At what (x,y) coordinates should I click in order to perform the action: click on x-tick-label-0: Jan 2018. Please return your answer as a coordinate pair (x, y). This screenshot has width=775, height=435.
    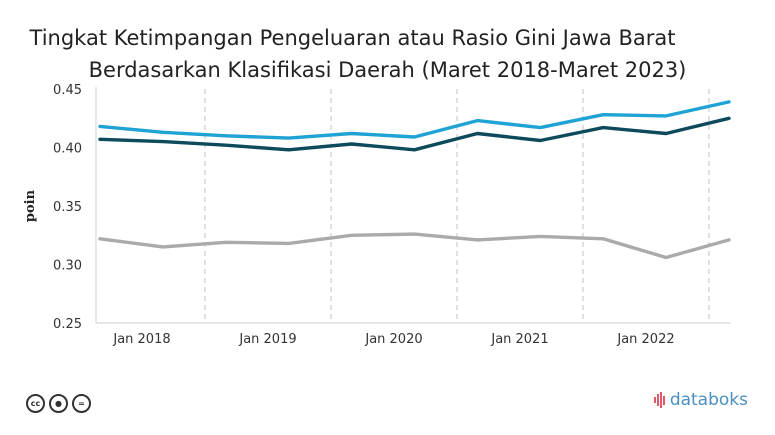
    Looking at the image, I should click on (141, 339).